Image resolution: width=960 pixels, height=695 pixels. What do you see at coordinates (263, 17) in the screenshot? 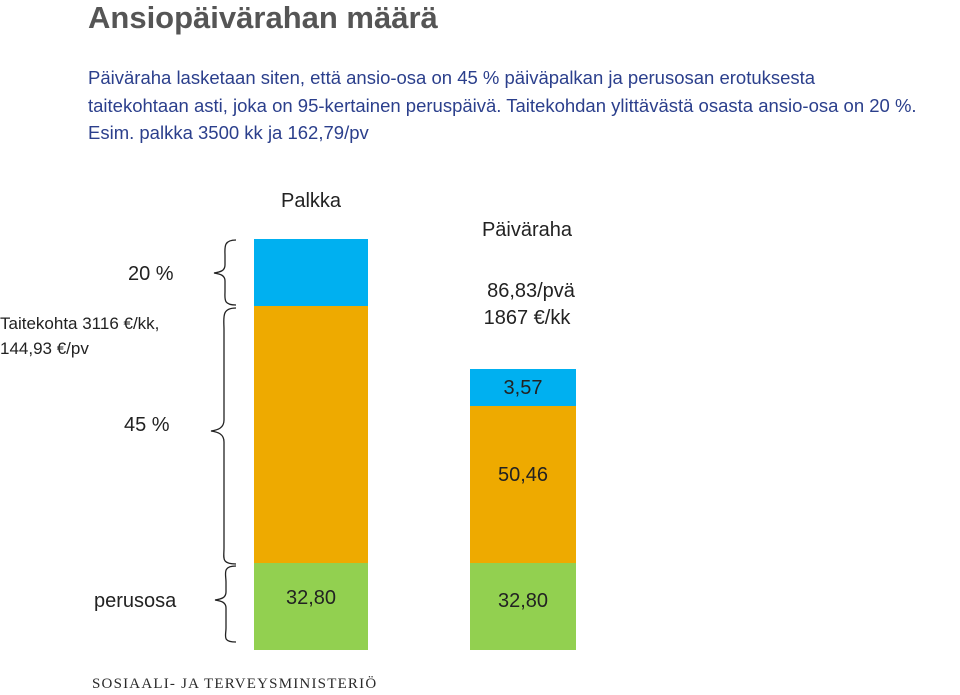
I see `slide-title: Ansiopäivärahan määrä` at bounding box center [263, 17].